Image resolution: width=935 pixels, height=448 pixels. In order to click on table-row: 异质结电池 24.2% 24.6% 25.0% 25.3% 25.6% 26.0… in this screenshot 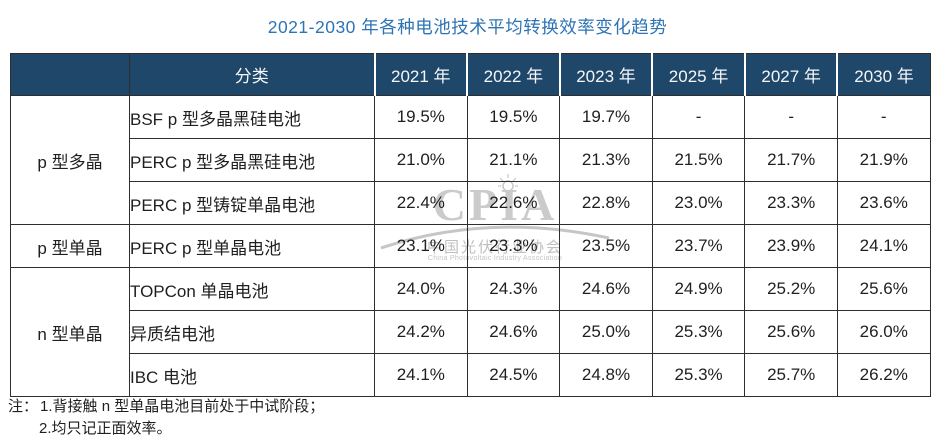, I will do `click(471, 332)`.